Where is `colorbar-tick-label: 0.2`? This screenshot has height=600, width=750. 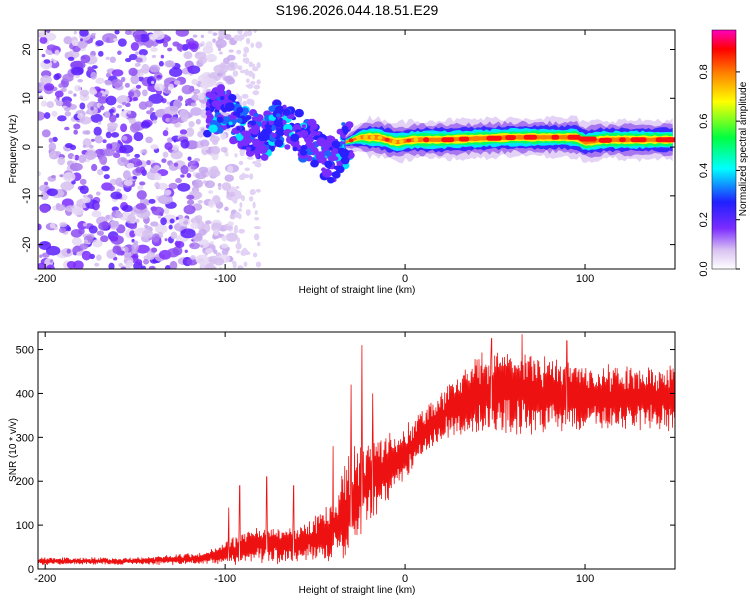 colorbar-tick-label: 0.2 is located at coordinates (704, 219).